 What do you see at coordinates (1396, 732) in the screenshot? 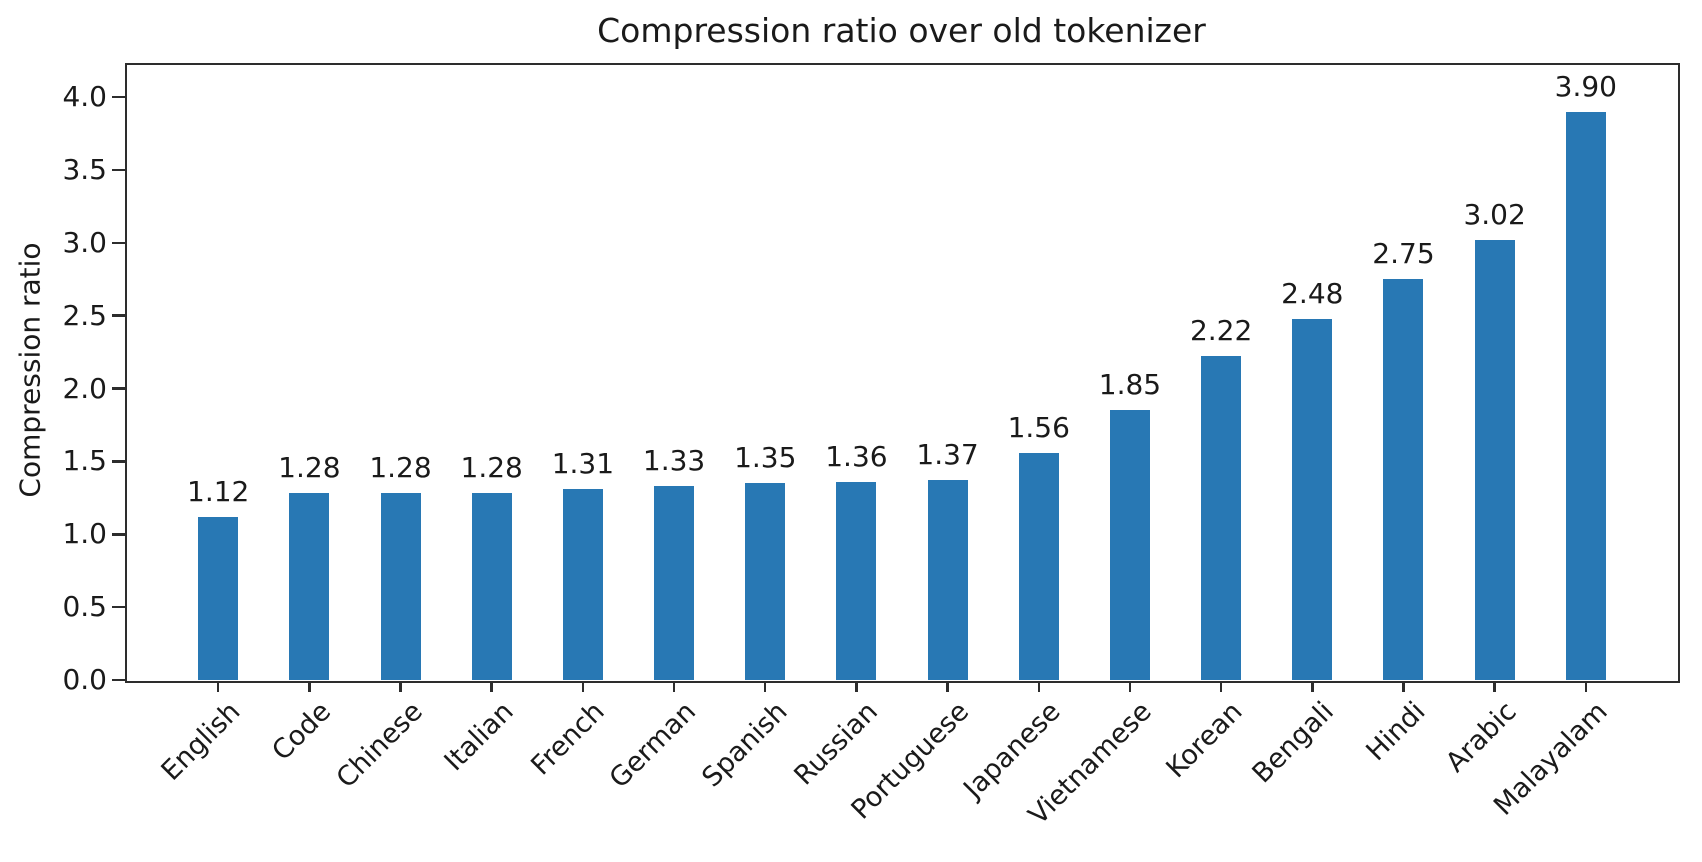
I see `x-tick-label: Hindi` at bounding box center [1396, 732].